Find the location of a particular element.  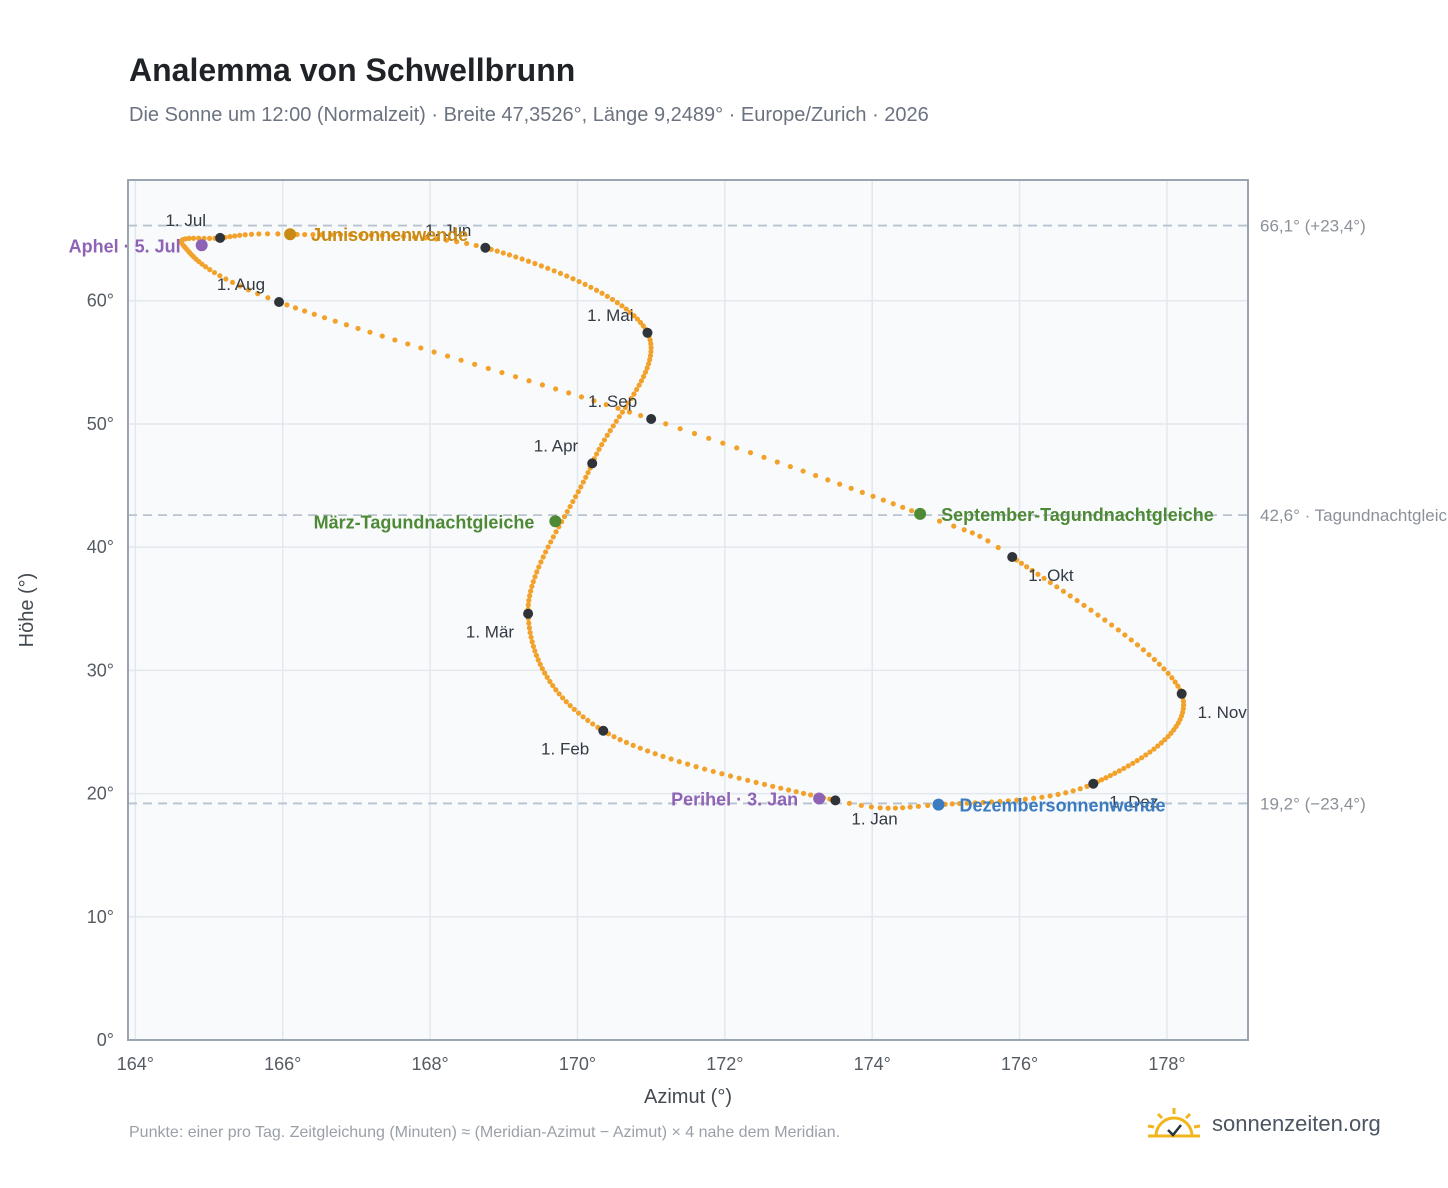

month-label: 1. Nov is located at coordinates (1223, 712).